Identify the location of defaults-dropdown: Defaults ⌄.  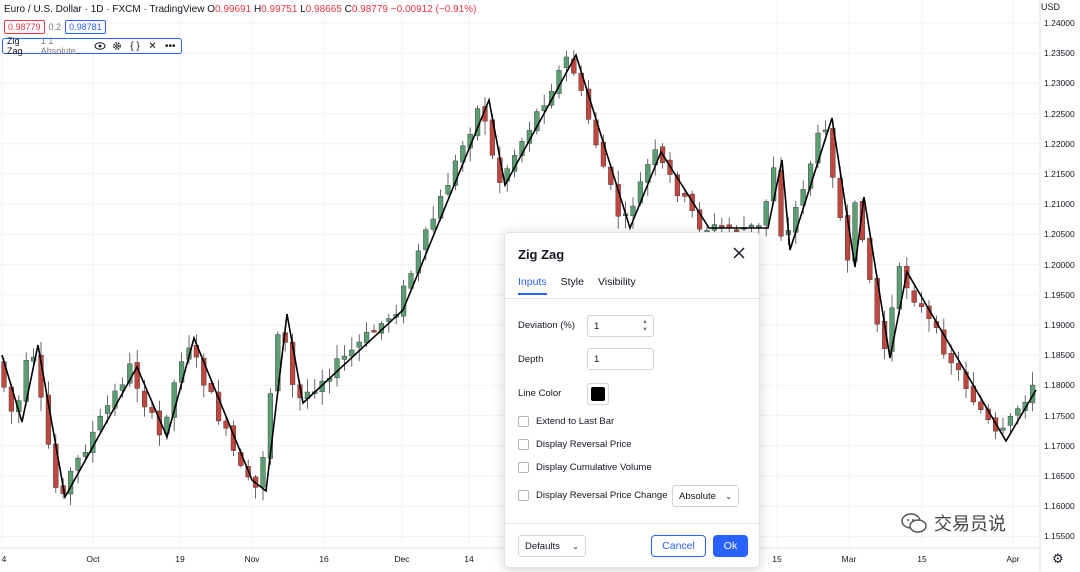
(552, 546).